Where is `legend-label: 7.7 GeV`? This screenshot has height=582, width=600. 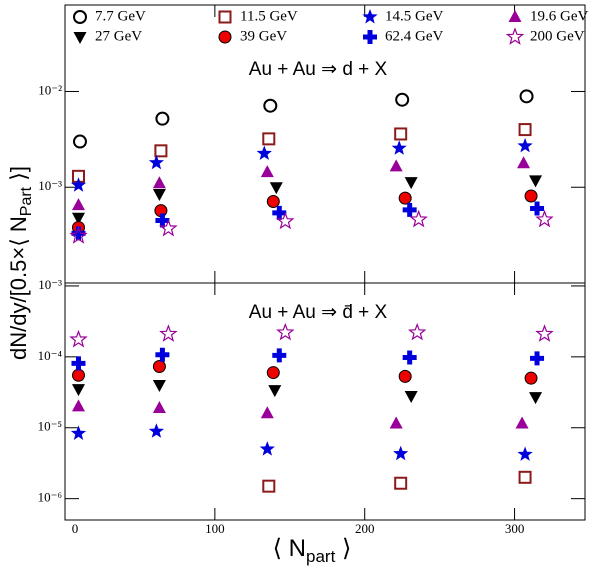
legend-label: 7.7 GeV is located at coordinates (120, 16).